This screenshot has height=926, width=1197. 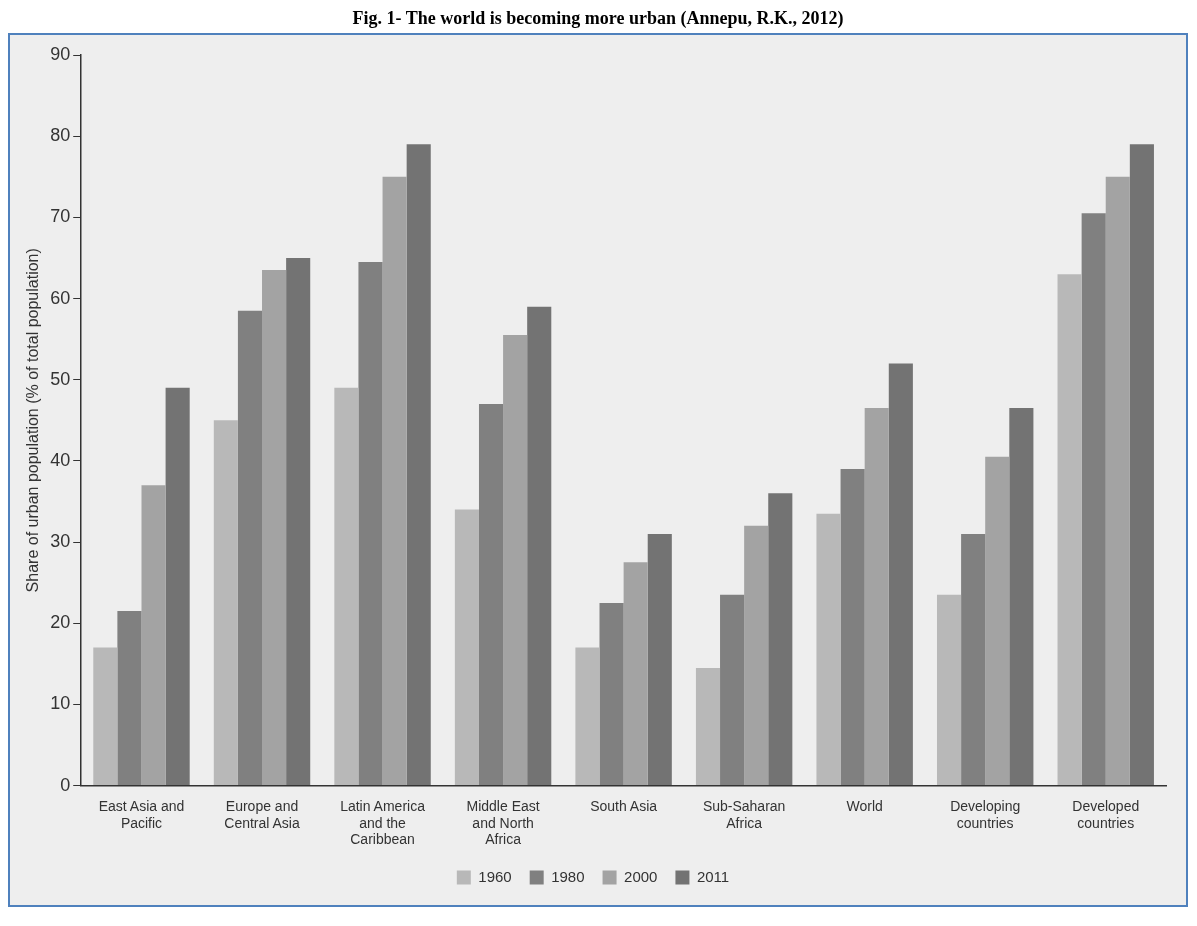 What do you see at coordinates (495, 876) in the screenshot?
I see `legend-label: 1960` at bounding box center [495, 876].